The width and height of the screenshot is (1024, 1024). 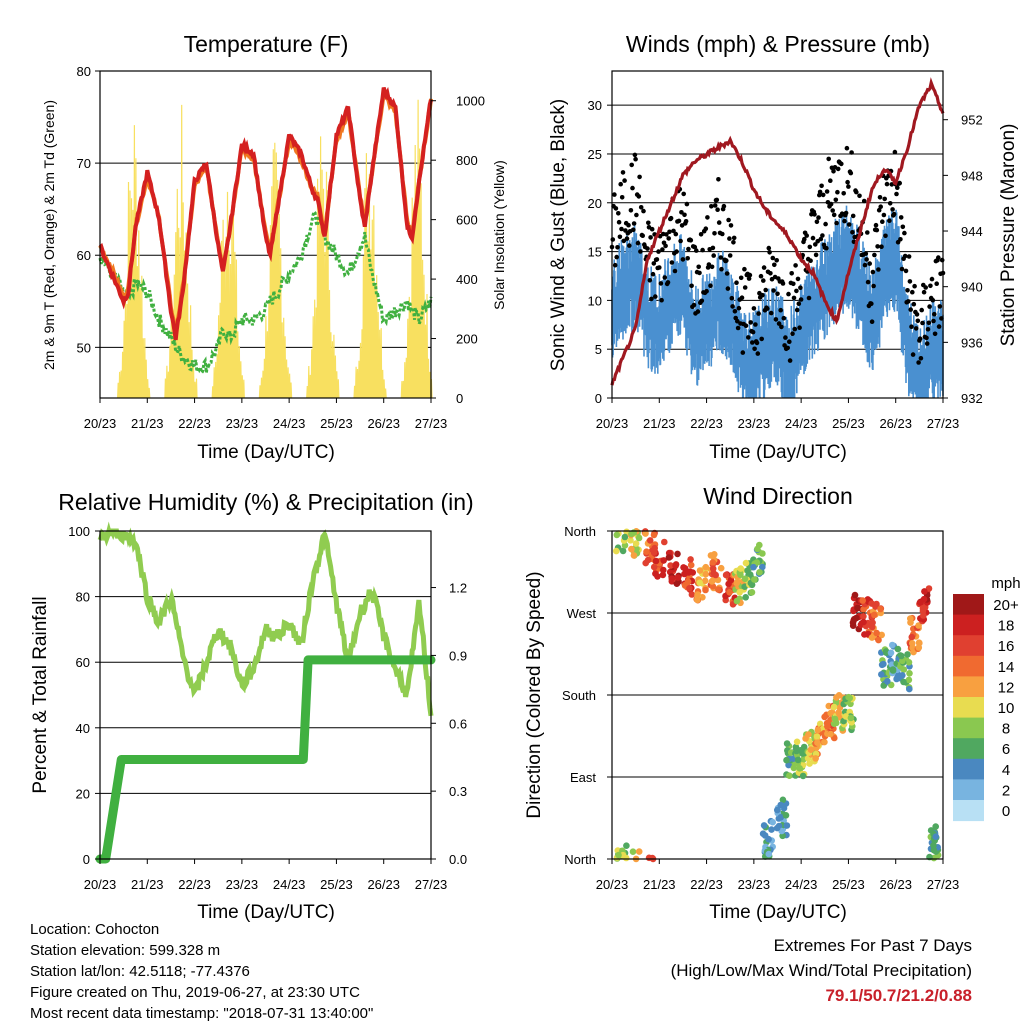 What do you see at coordinates (595, 252) in the screenshot?
I see `winds-ytick-label: 15` at bounding box center [595, 252].